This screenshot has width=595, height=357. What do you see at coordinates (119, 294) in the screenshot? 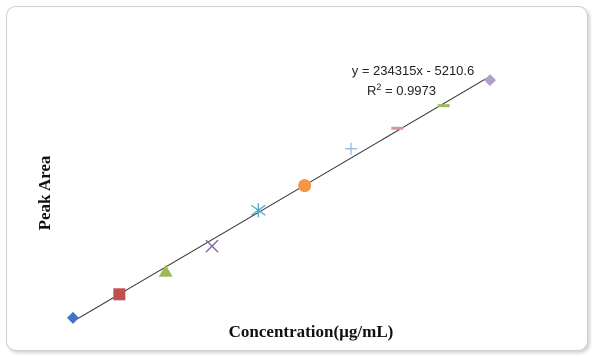
I see `data-point-square` at bounding box center [119, 294].